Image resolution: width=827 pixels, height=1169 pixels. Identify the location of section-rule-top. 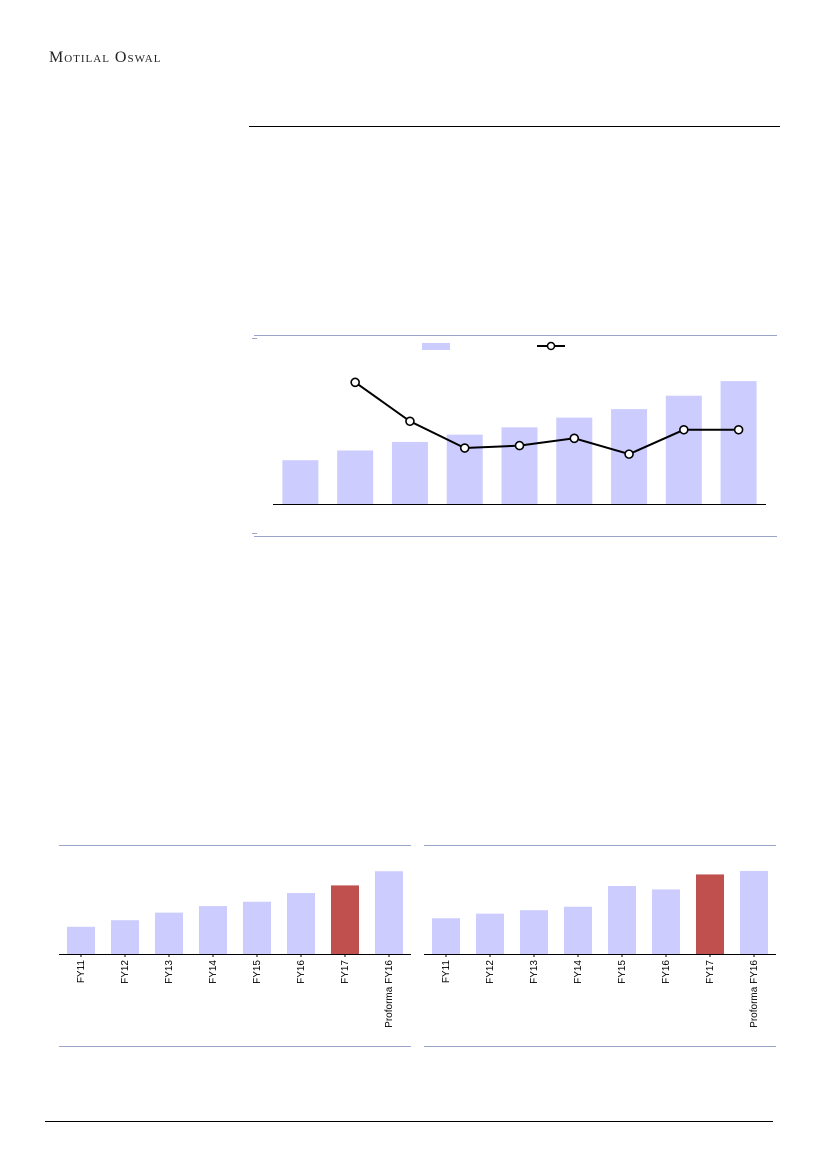
(514, 126).